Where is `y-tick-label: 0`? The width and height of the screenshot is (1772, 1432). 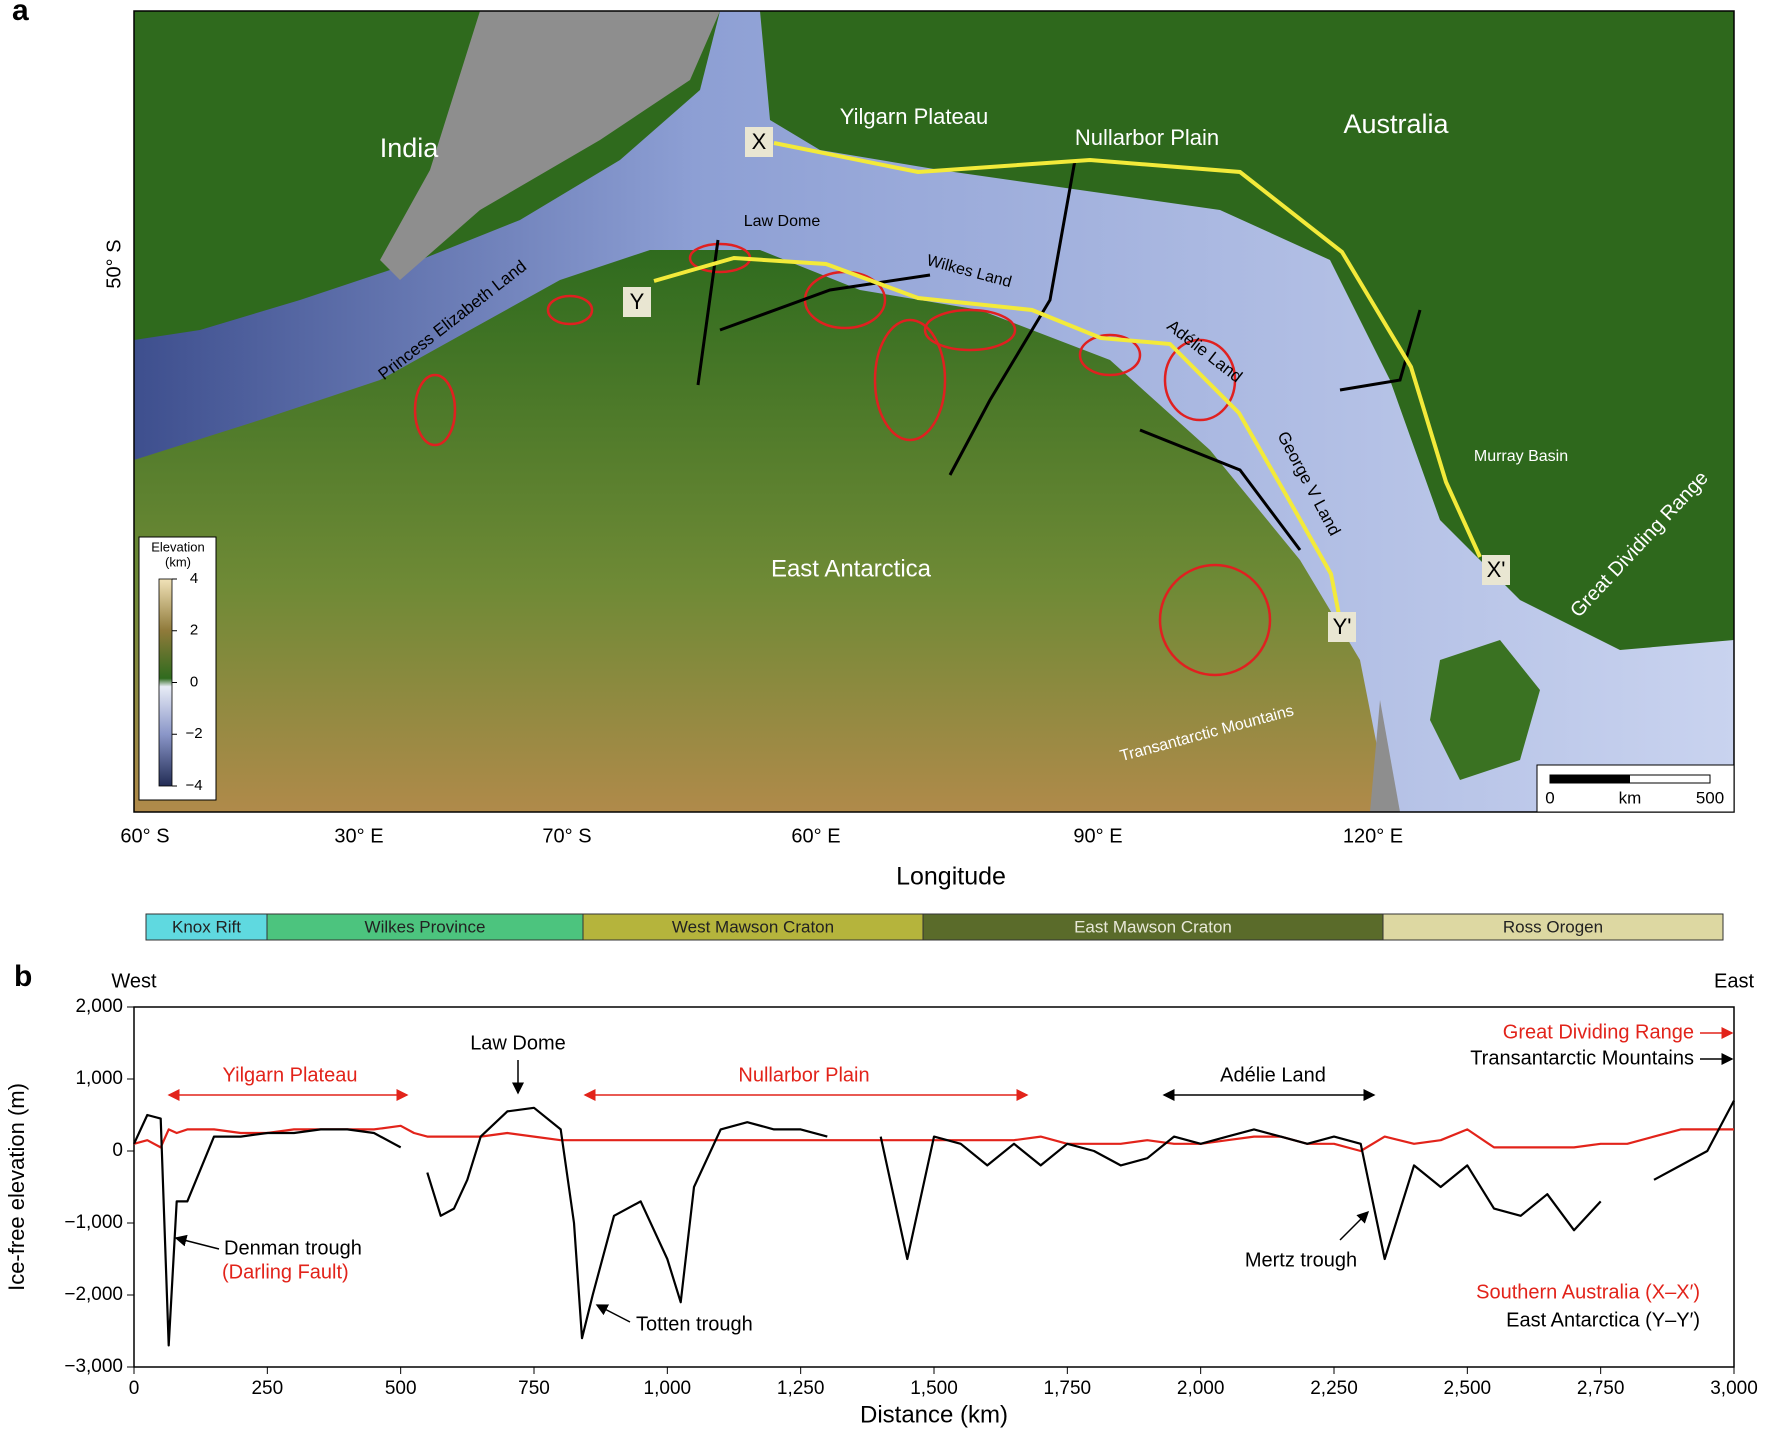
y-tick-label: 0 is located at coordinates (117, 1150).